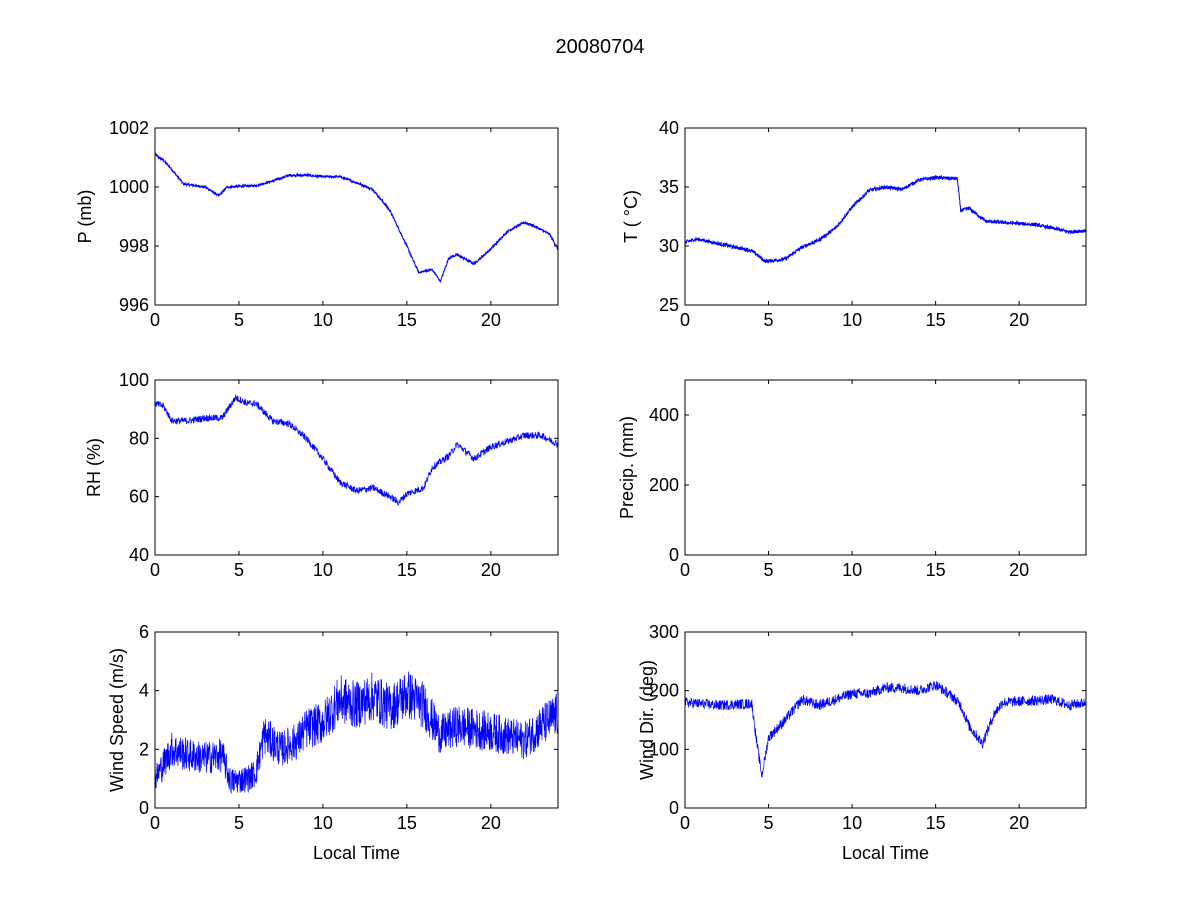  I want to click on y-tick-label: 30, so click(669, 246).